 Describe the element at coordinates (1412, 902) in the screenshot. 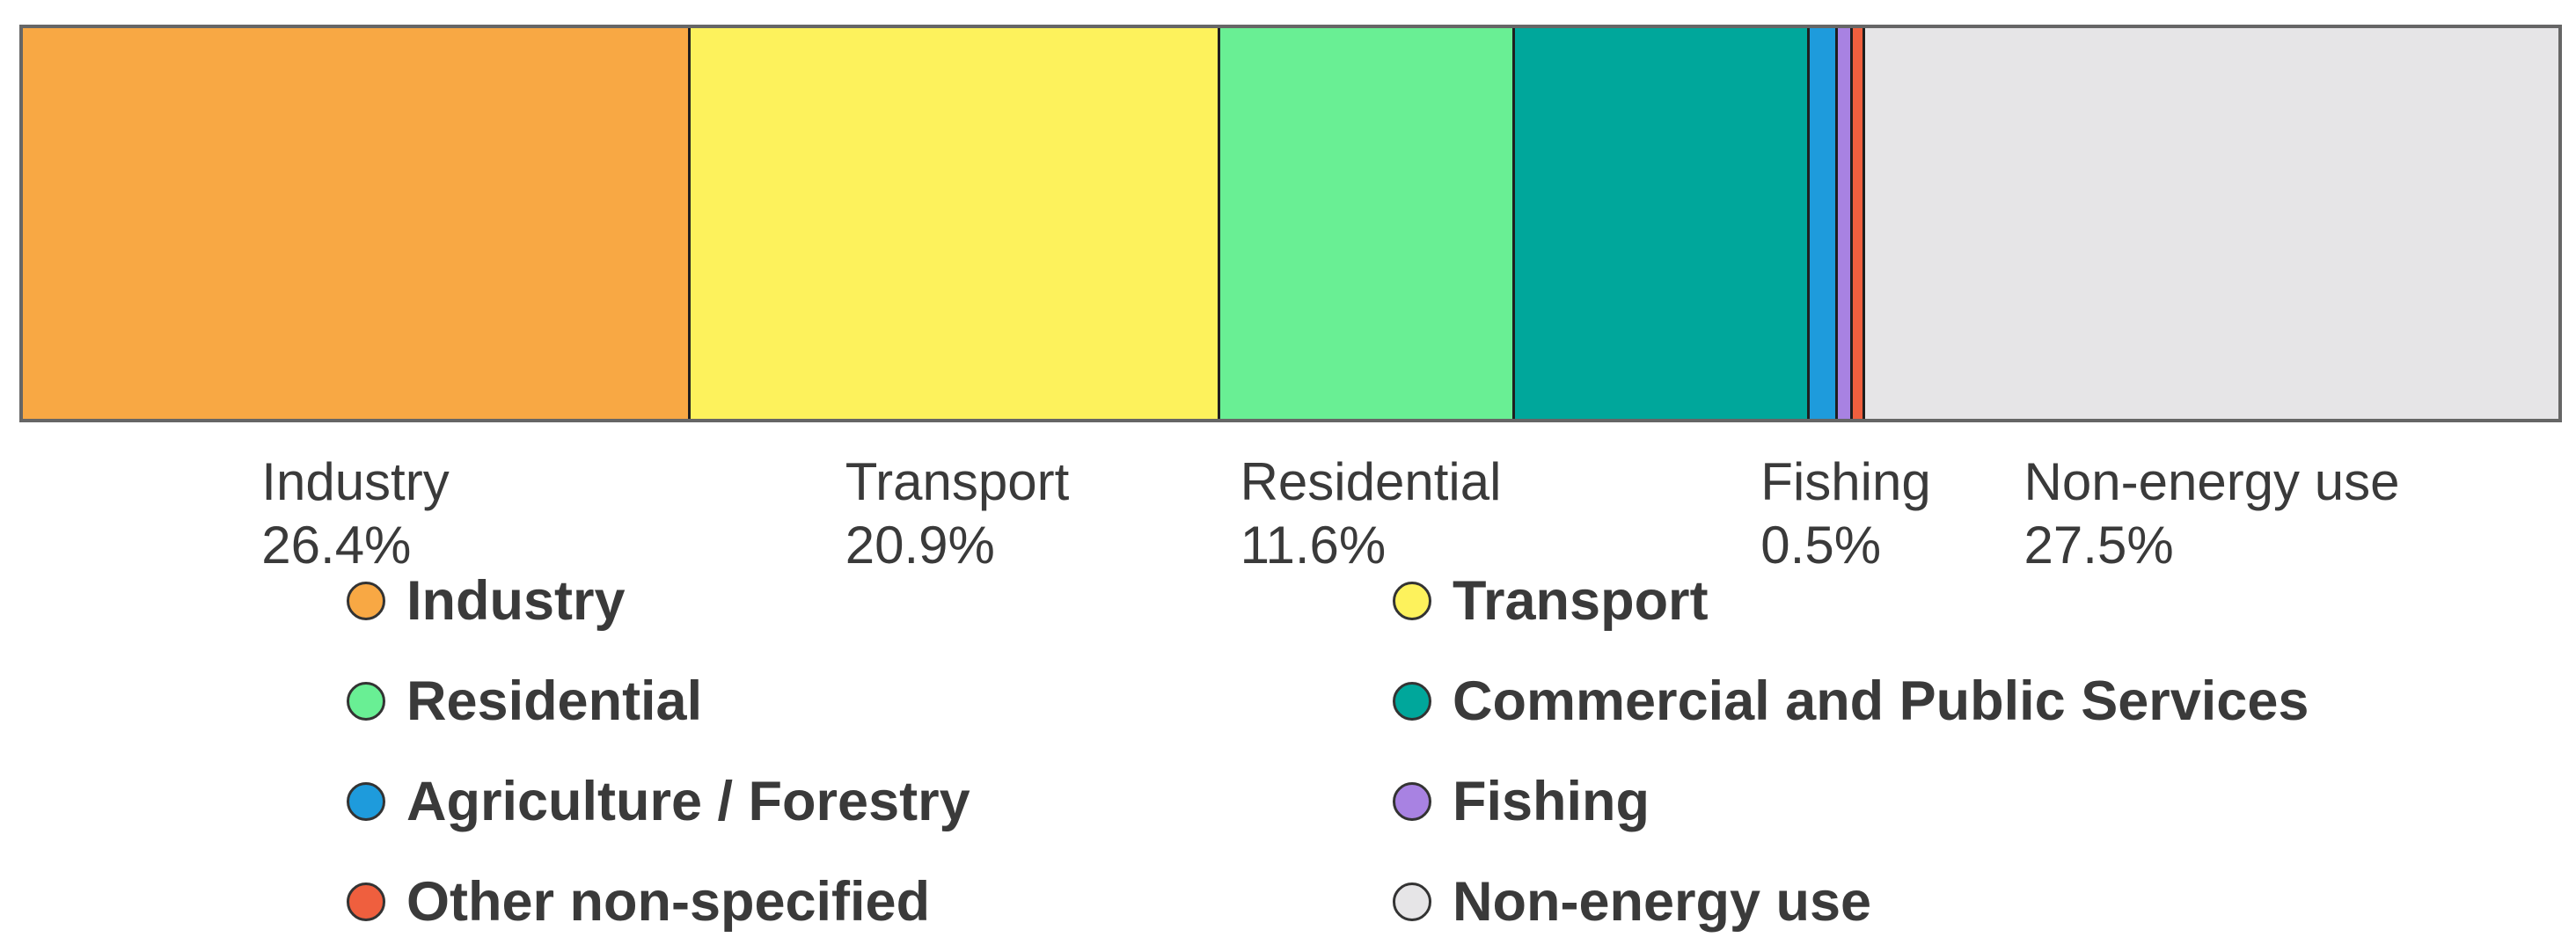

I see `legend-marker-non-energy-use` at that location.